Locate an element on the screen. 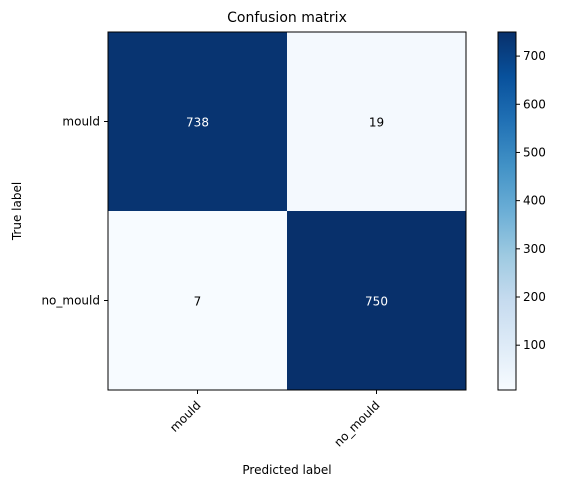  cell-value-label: 750 is located at coordinates (376, 302).